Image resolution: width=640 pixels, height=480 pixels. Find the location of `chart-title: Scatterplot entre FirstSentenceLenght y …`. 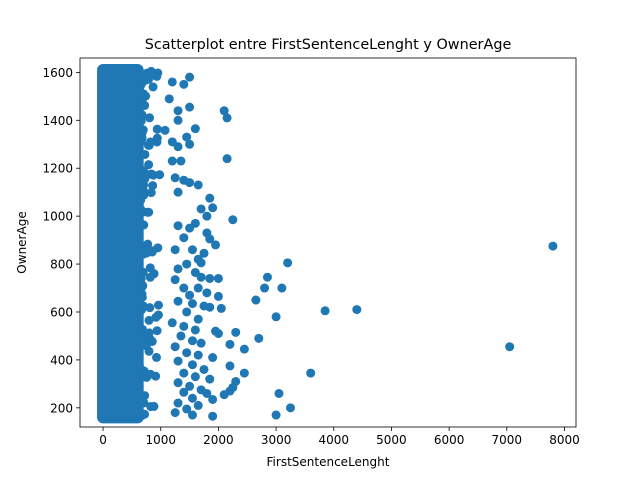

chart-title: Scatterplot entre FirstSentenceLenght y … is located at coordinates (328, 45).